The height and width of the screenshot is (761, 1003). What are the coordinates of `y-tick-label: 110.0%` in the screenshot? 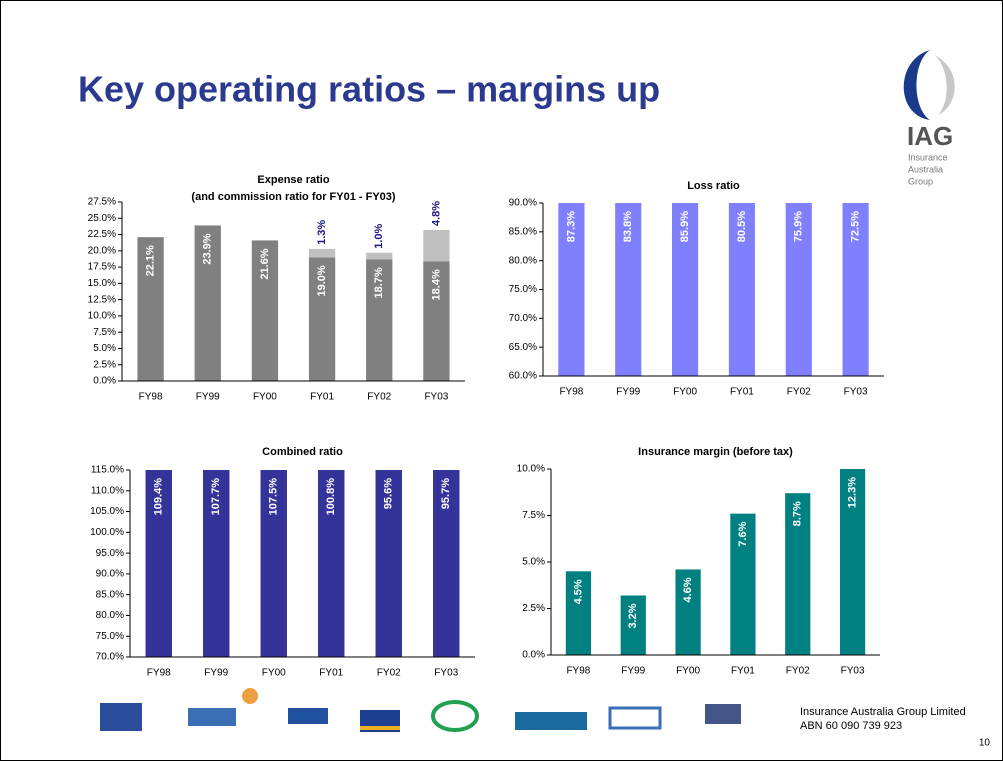 It's located at (107, 490).